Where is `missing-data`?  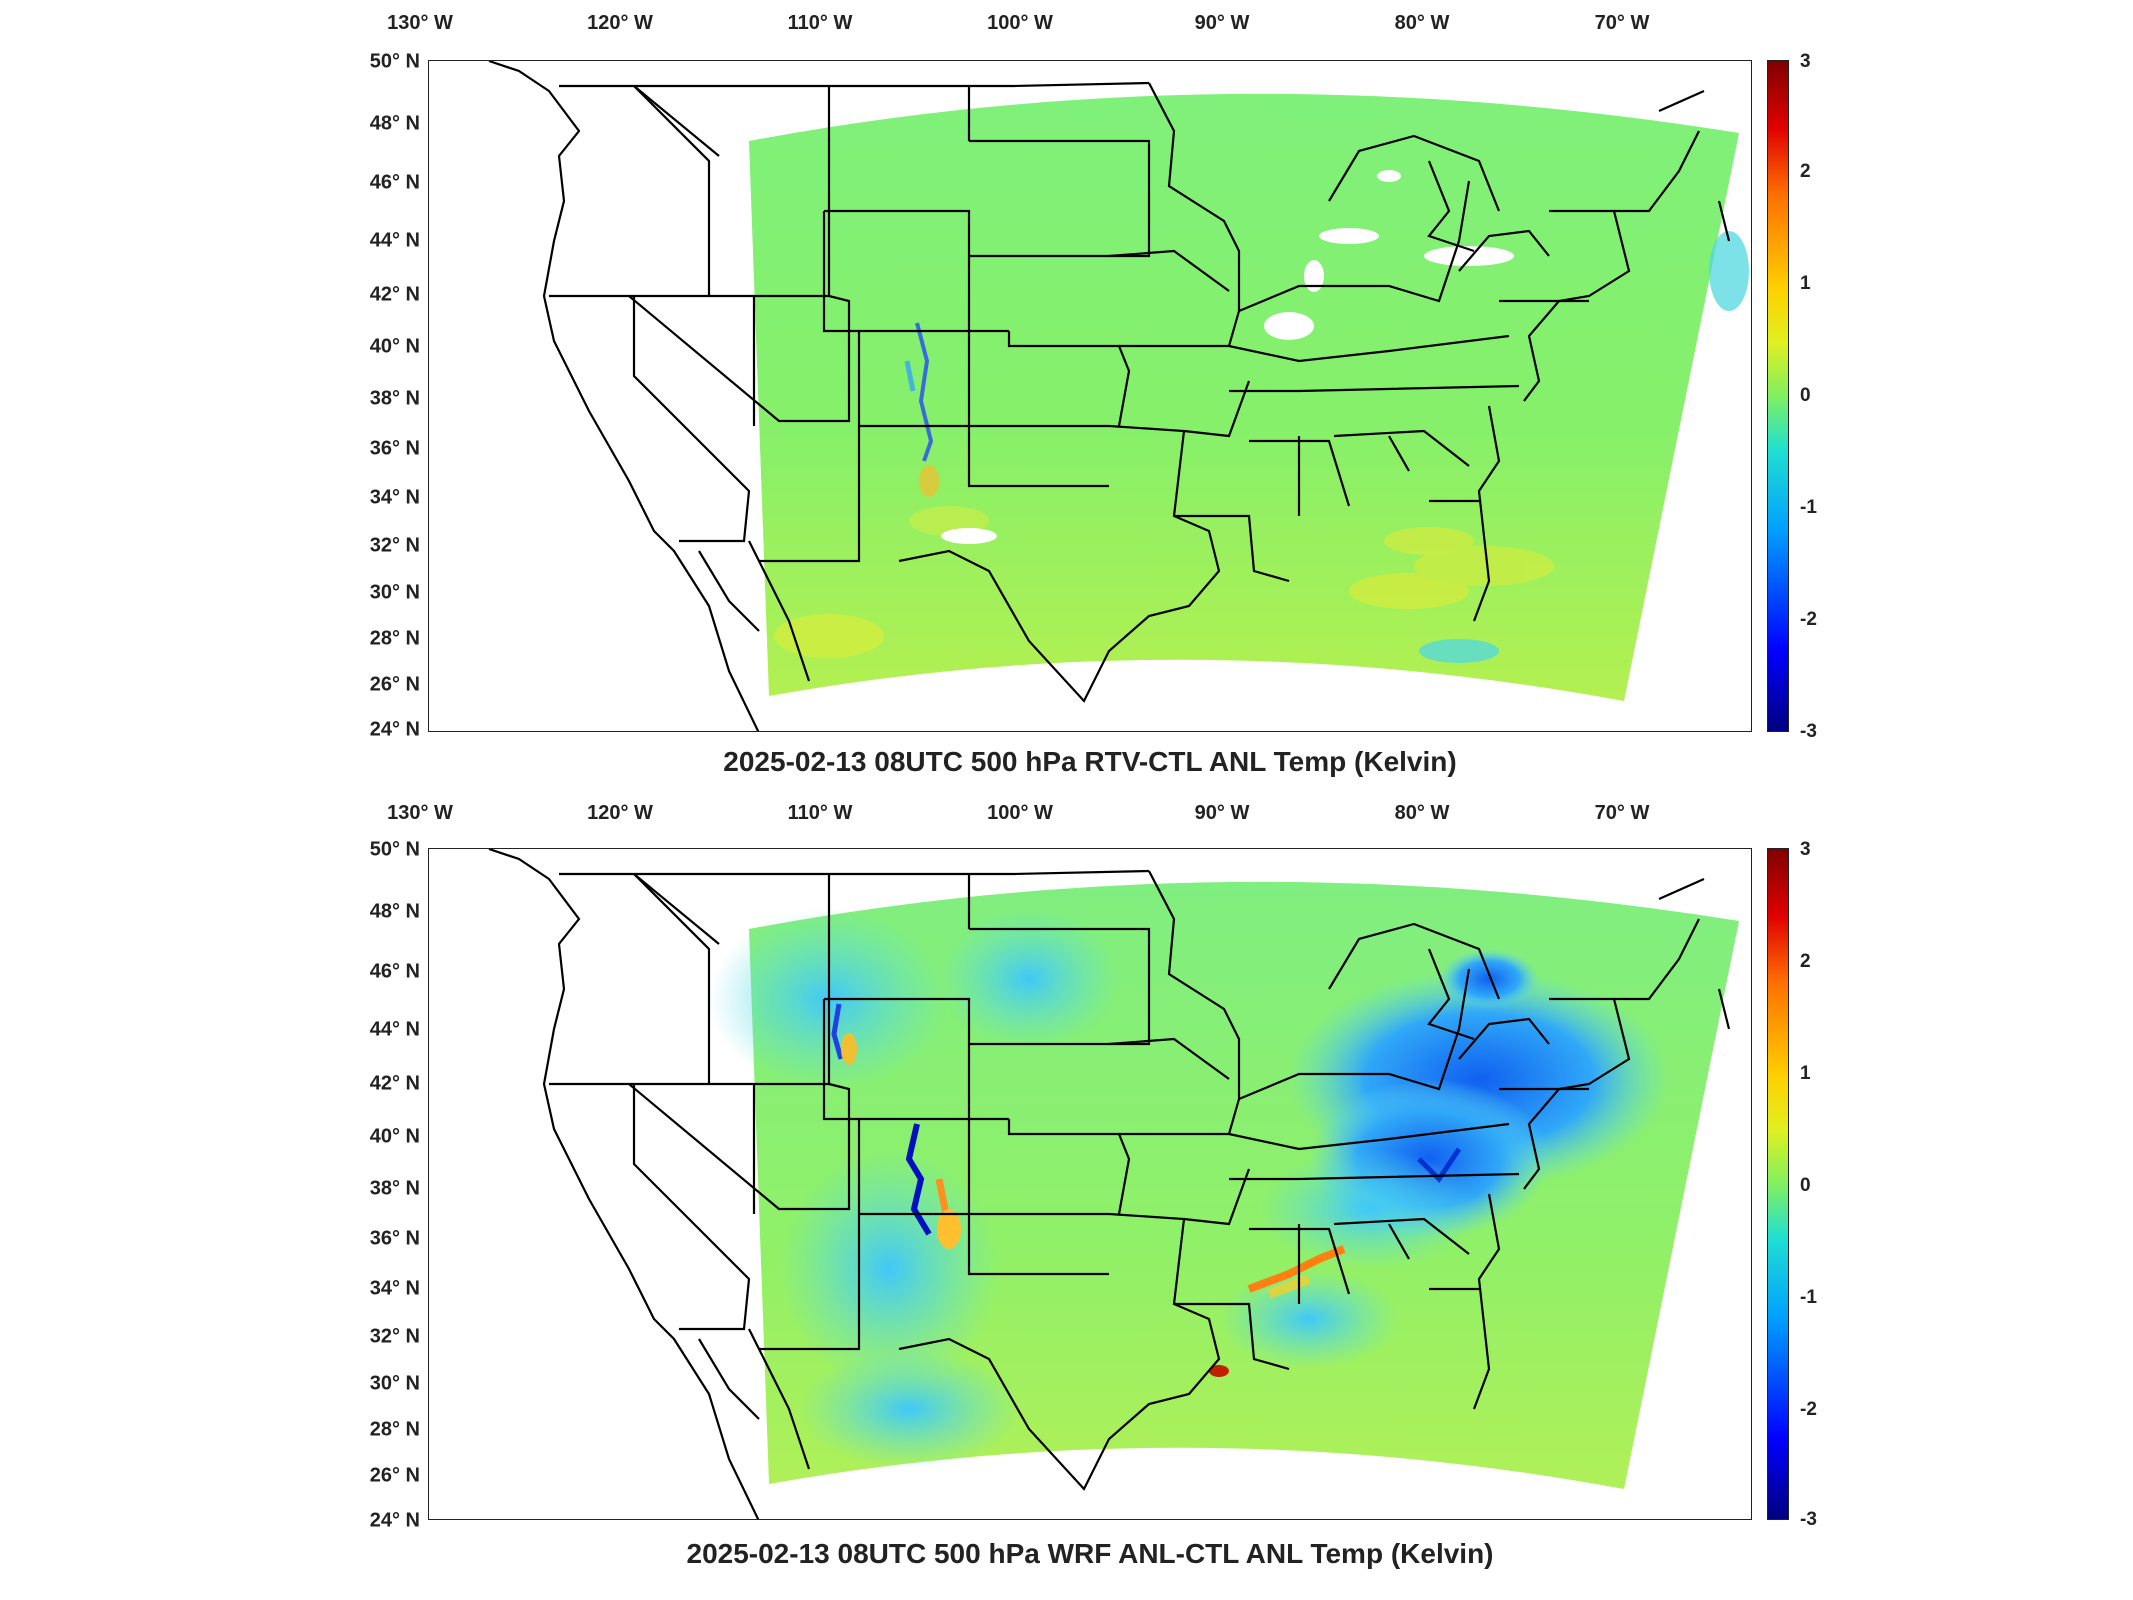
missing-data is located at coordinates (1227, 357).